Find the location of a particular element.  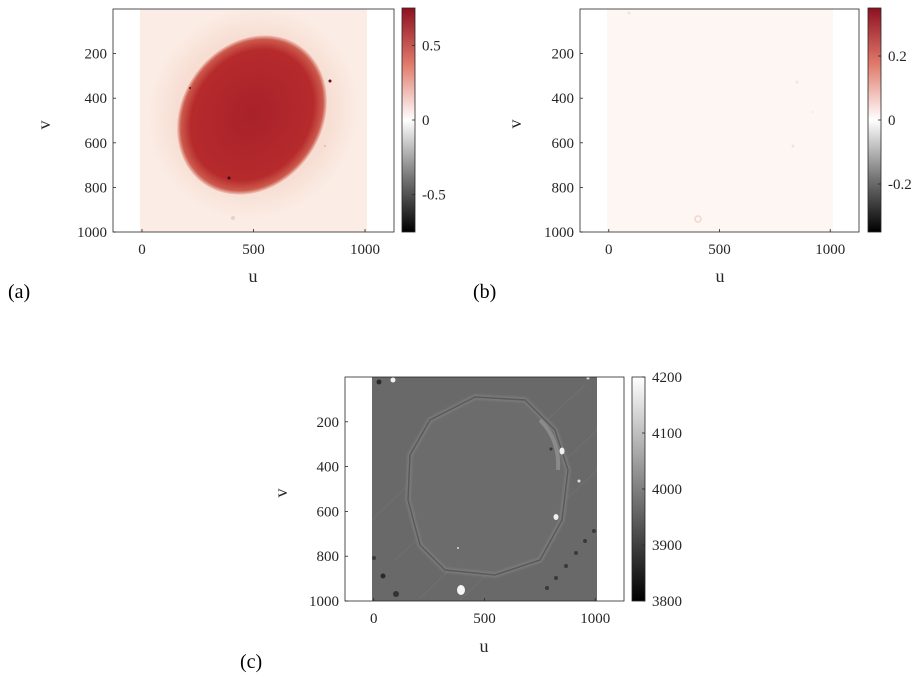

colorbar-tick-label: 0.5 is located at coordinates (431, 46).